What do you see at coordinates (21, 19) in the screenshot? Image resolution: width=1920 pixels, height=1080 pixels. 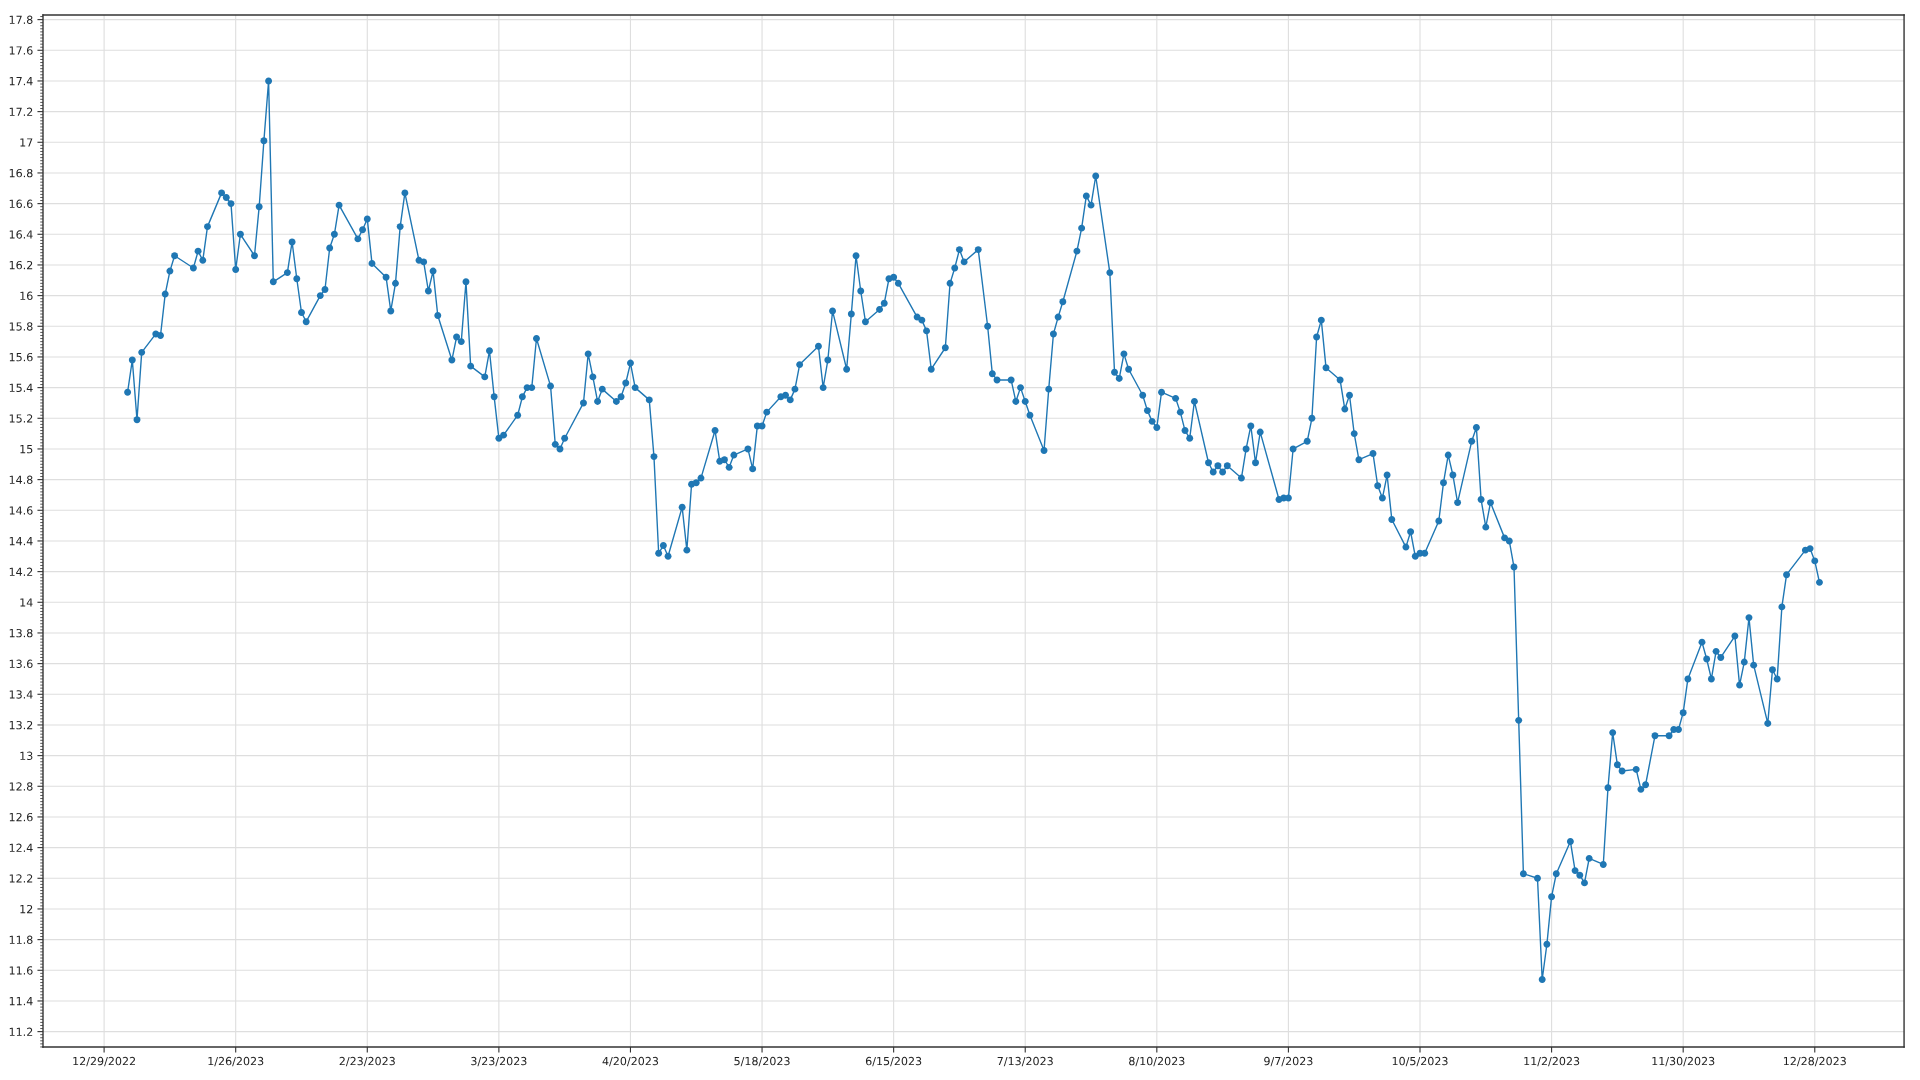 I see `y-tick-label: 17.8` at bounding box center [21, 19].